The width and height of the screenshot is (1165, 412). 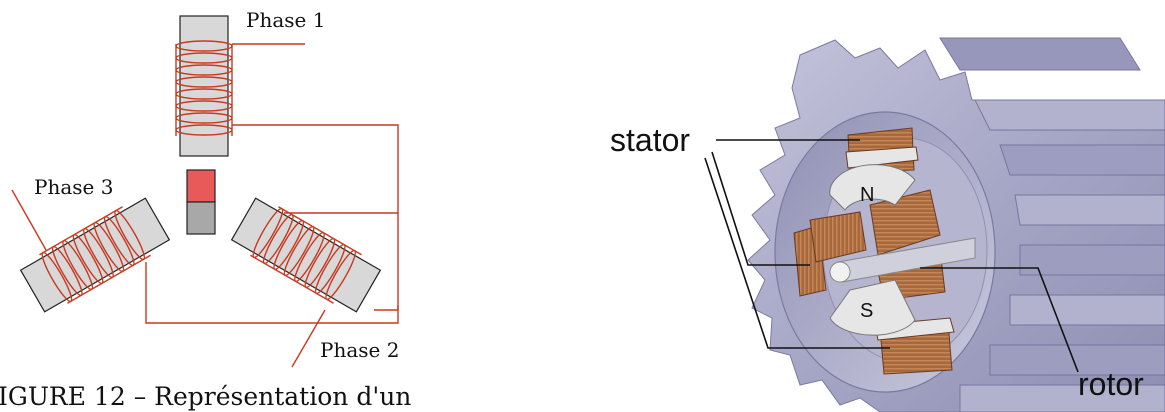 What do you see at coordinates (867, 195) in the screenshot?
I see `north-label: N` at bounding box center [867, 195].